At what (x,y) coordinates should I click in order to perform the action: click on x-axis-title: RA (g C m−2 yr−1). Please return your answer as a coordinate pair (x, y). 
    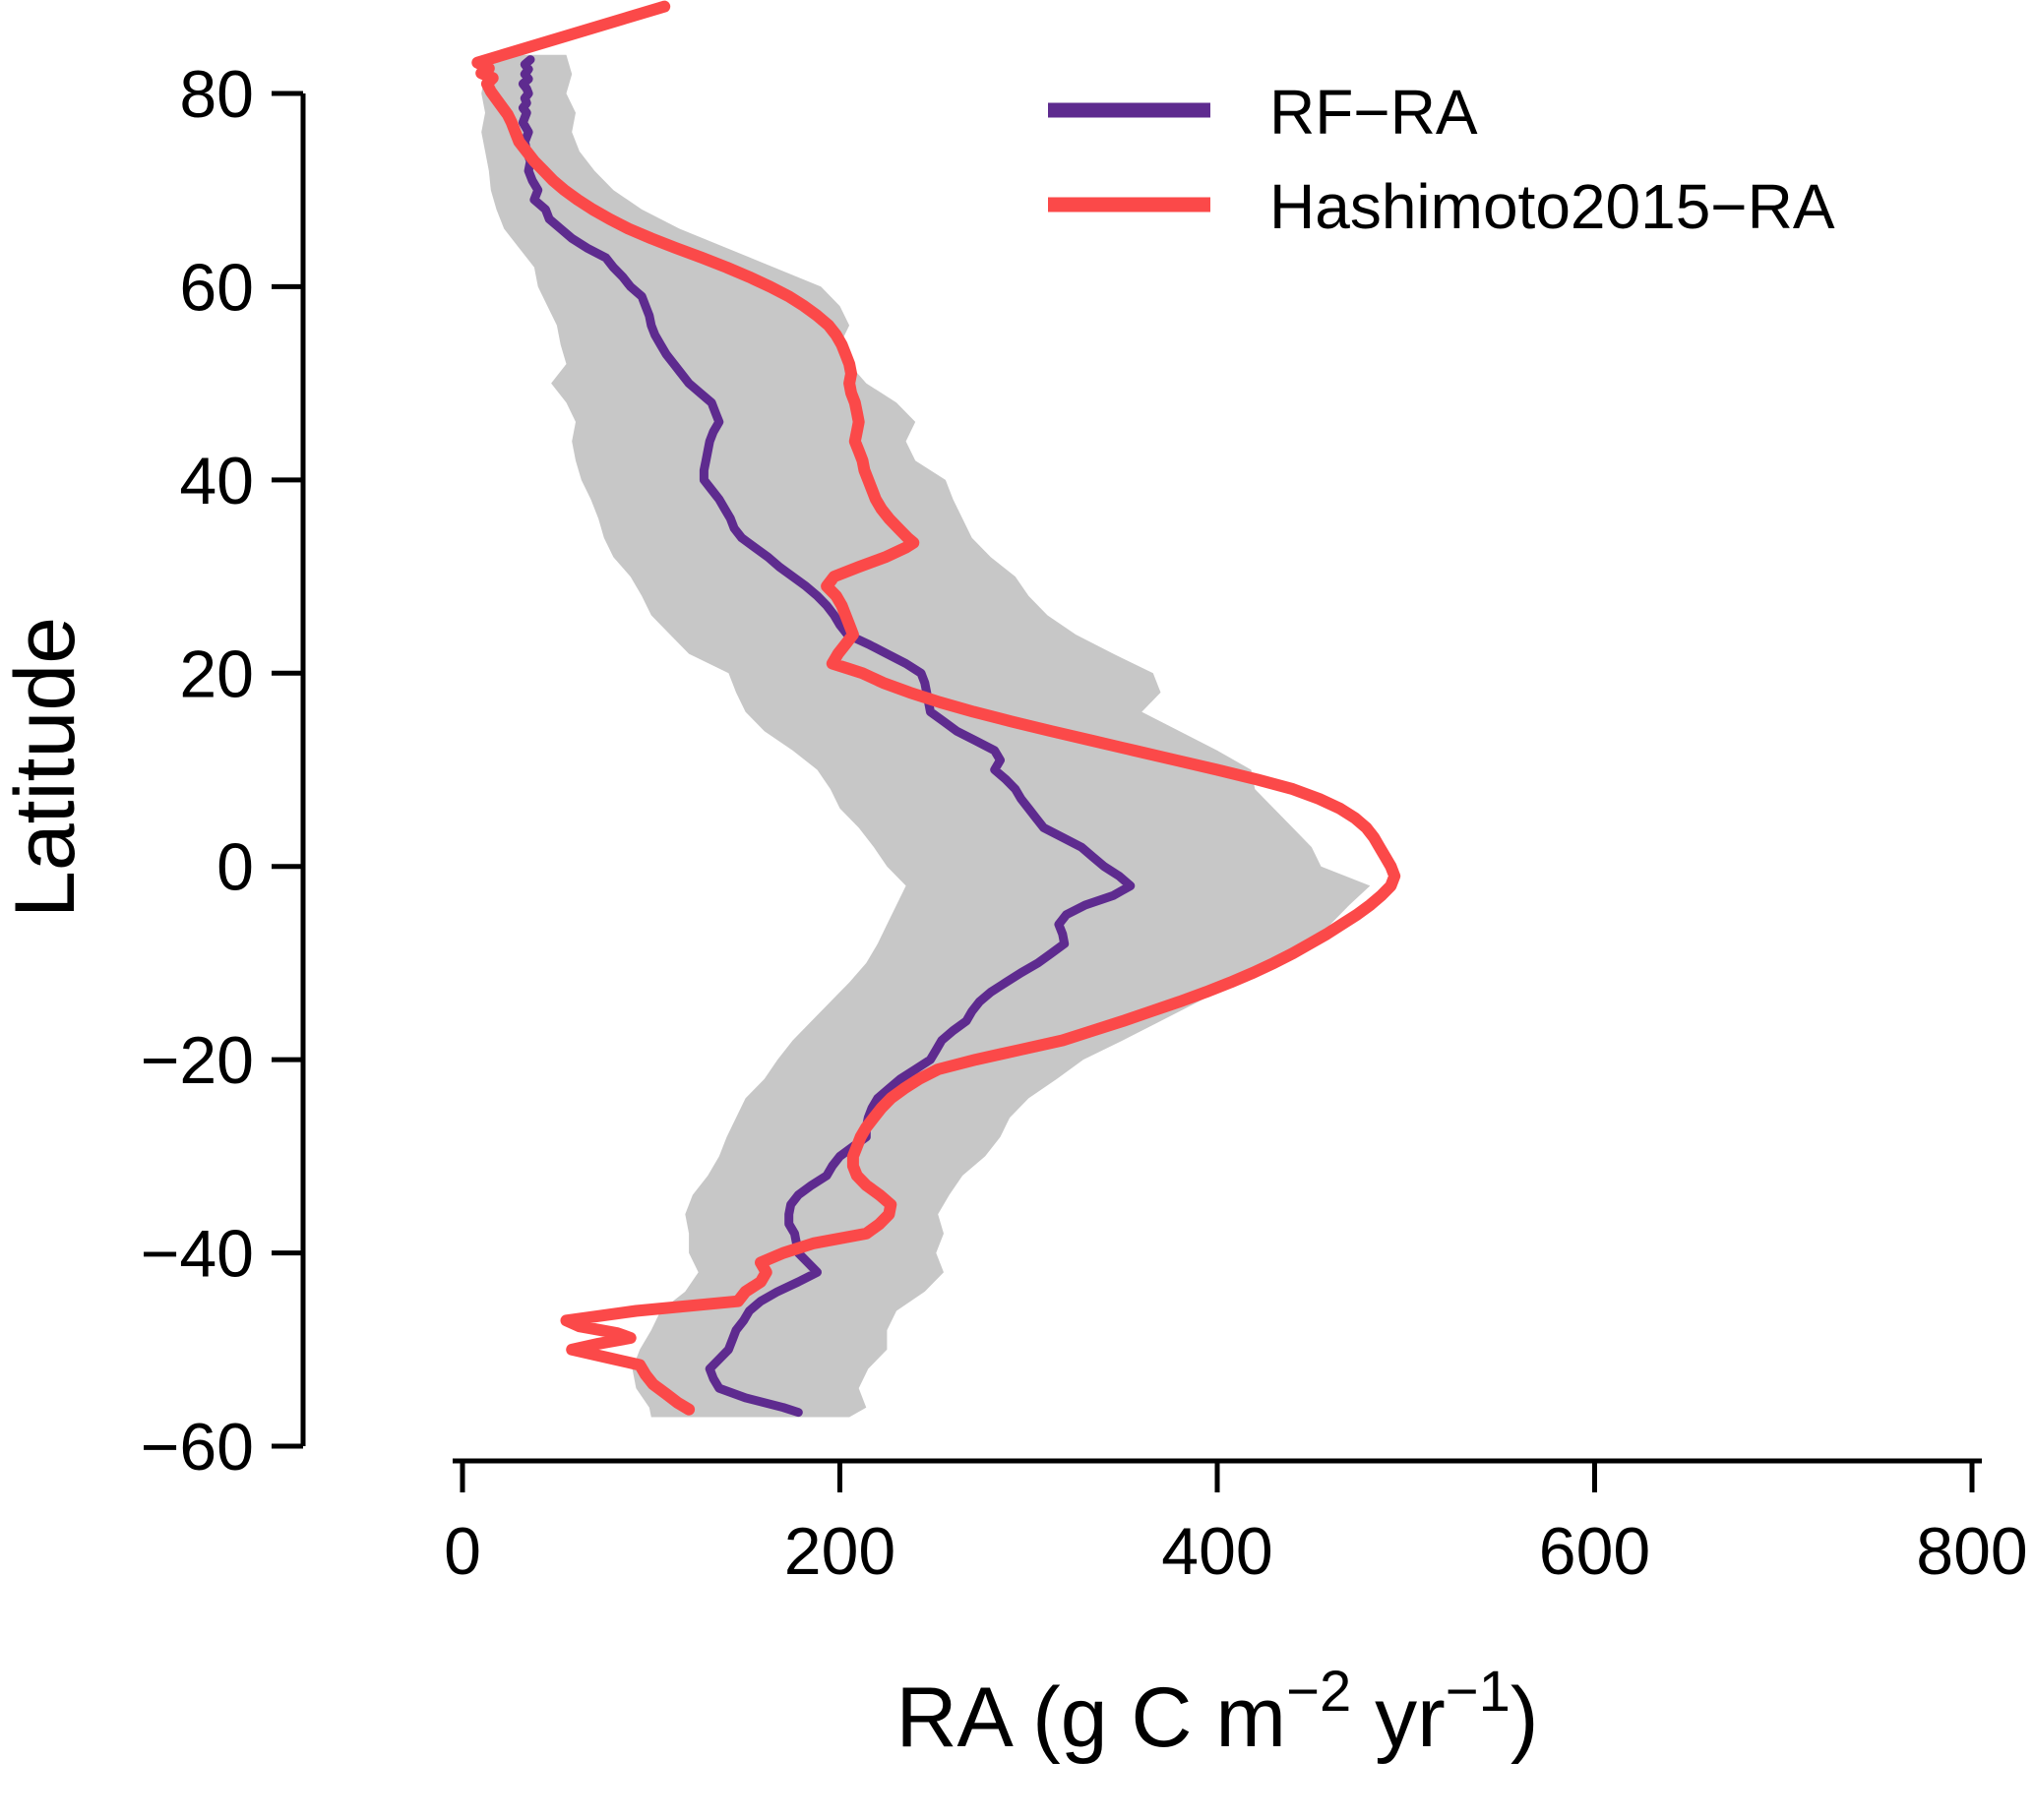
    Looking at the image, I should click on (1217, 1712).